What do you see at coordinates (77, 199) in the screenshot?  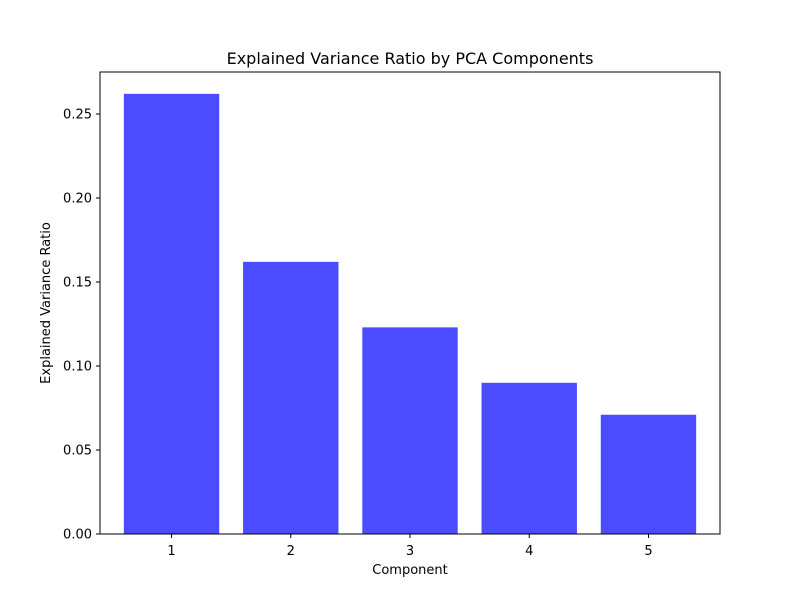 I see `y-tick-label: 0.20` at bounding box center [77, 199].